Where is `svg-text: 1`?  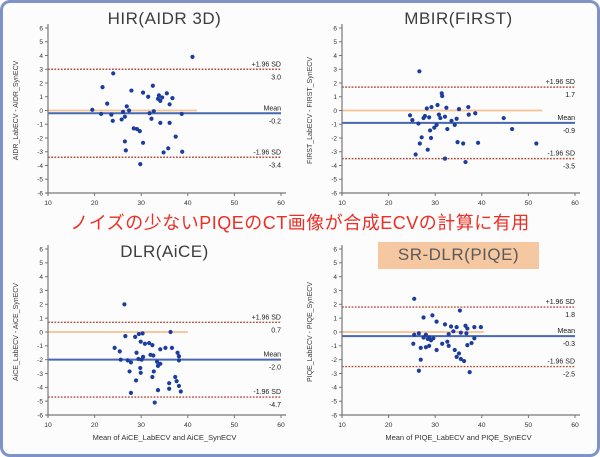 svg-text: 1 is located at coordinates (41, 97).